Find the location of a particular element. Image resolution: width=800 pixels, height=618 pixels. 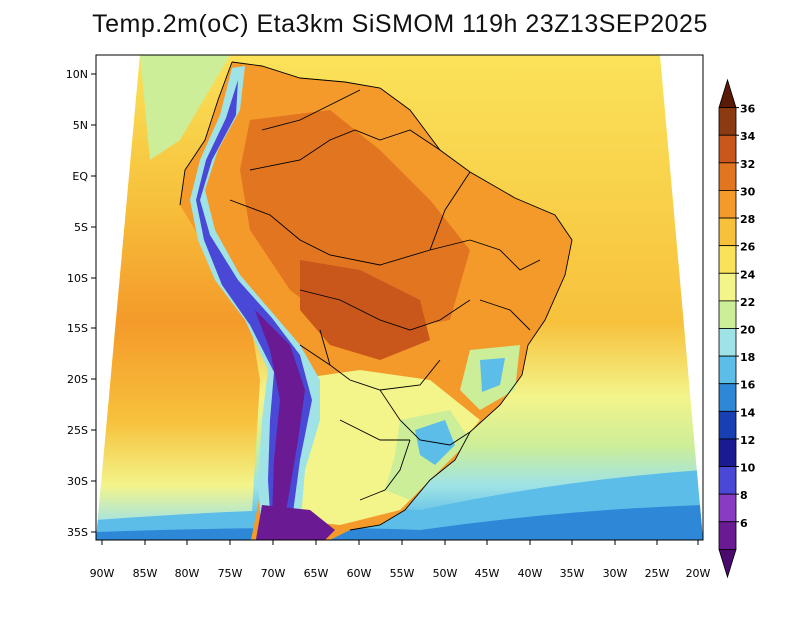

colorbar-label: 10 is located at coordinates (748, 468).